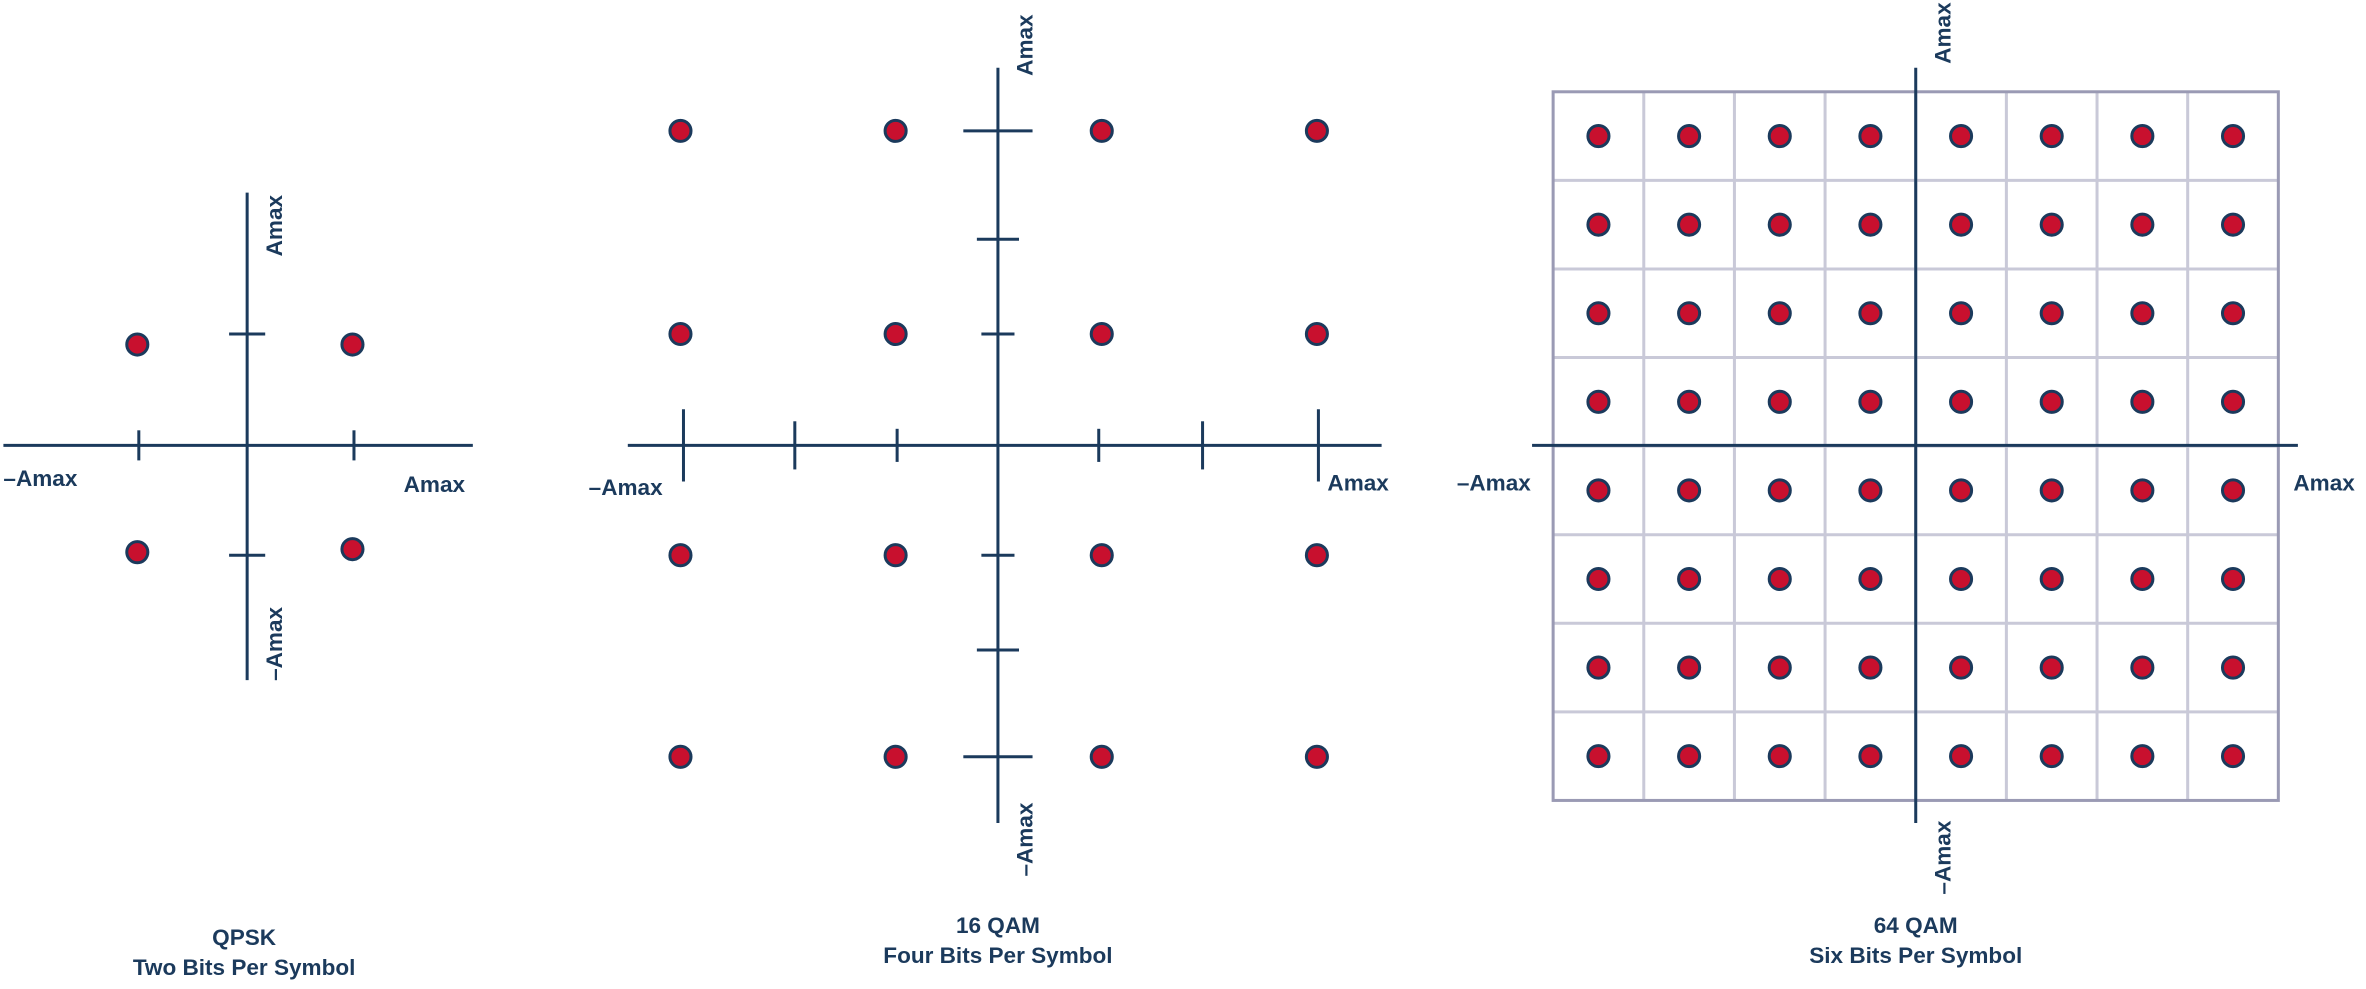 This screenshot has width=2366, height=989. I want to click on diagram-title: QPSK, so click(244, 937).